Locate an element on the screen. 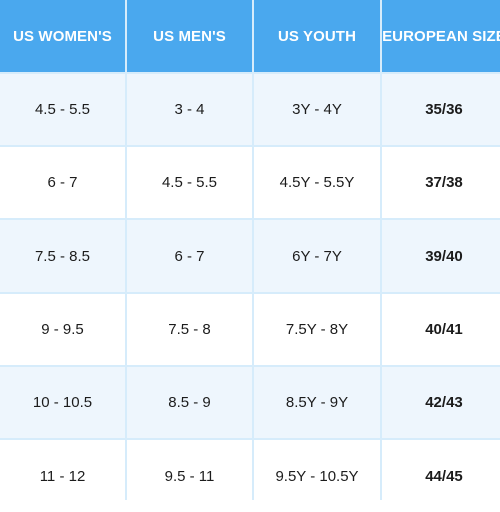 The width and height of the screenshot is (500, 512). cell-us-womens: 7.5 - 8.5 is located at coordinates (62, 256).